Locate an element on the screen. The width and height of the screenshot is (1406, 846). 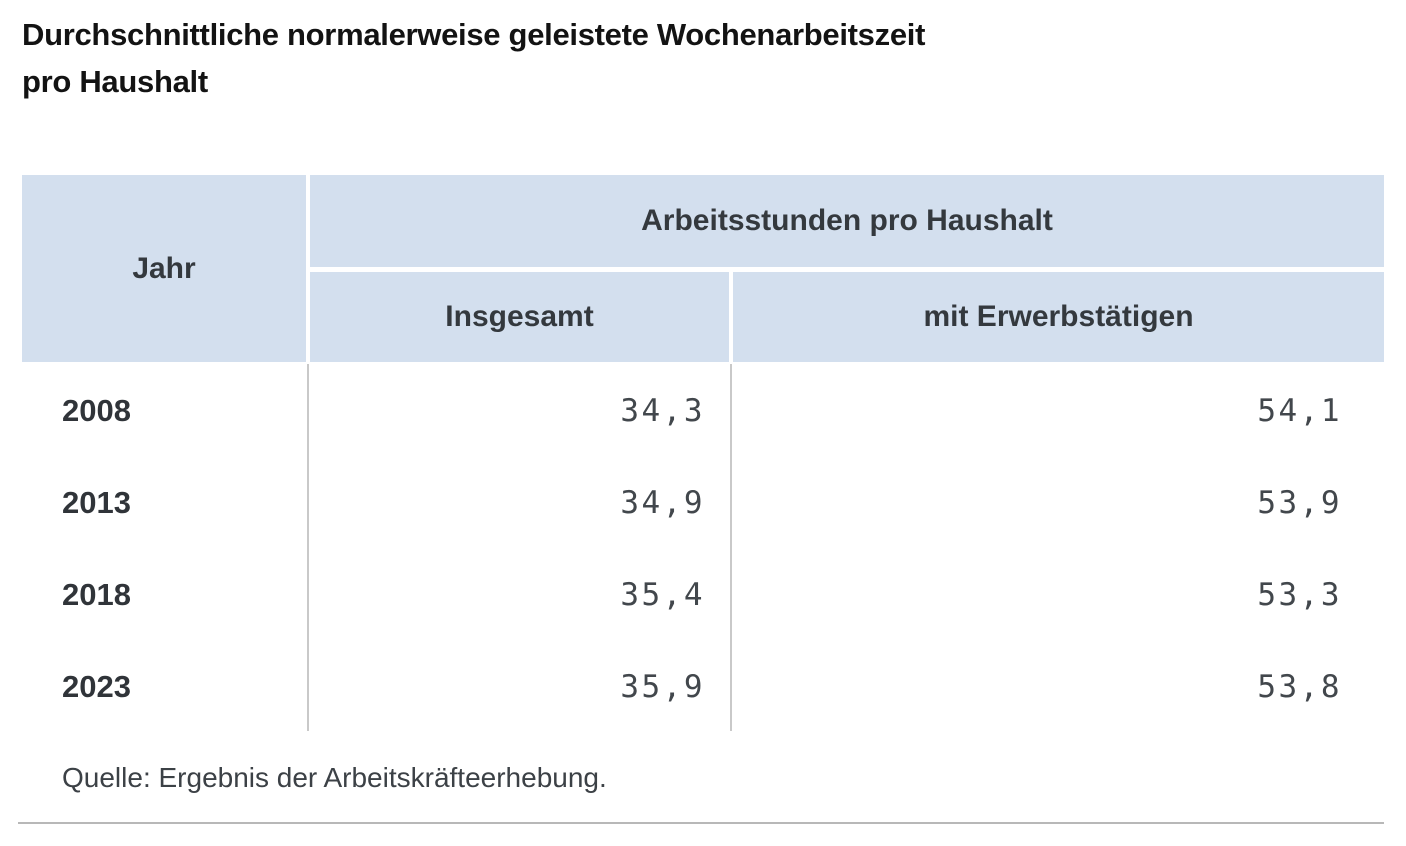
total-value-cell: 34,3 is located at coordinates (662, 411).